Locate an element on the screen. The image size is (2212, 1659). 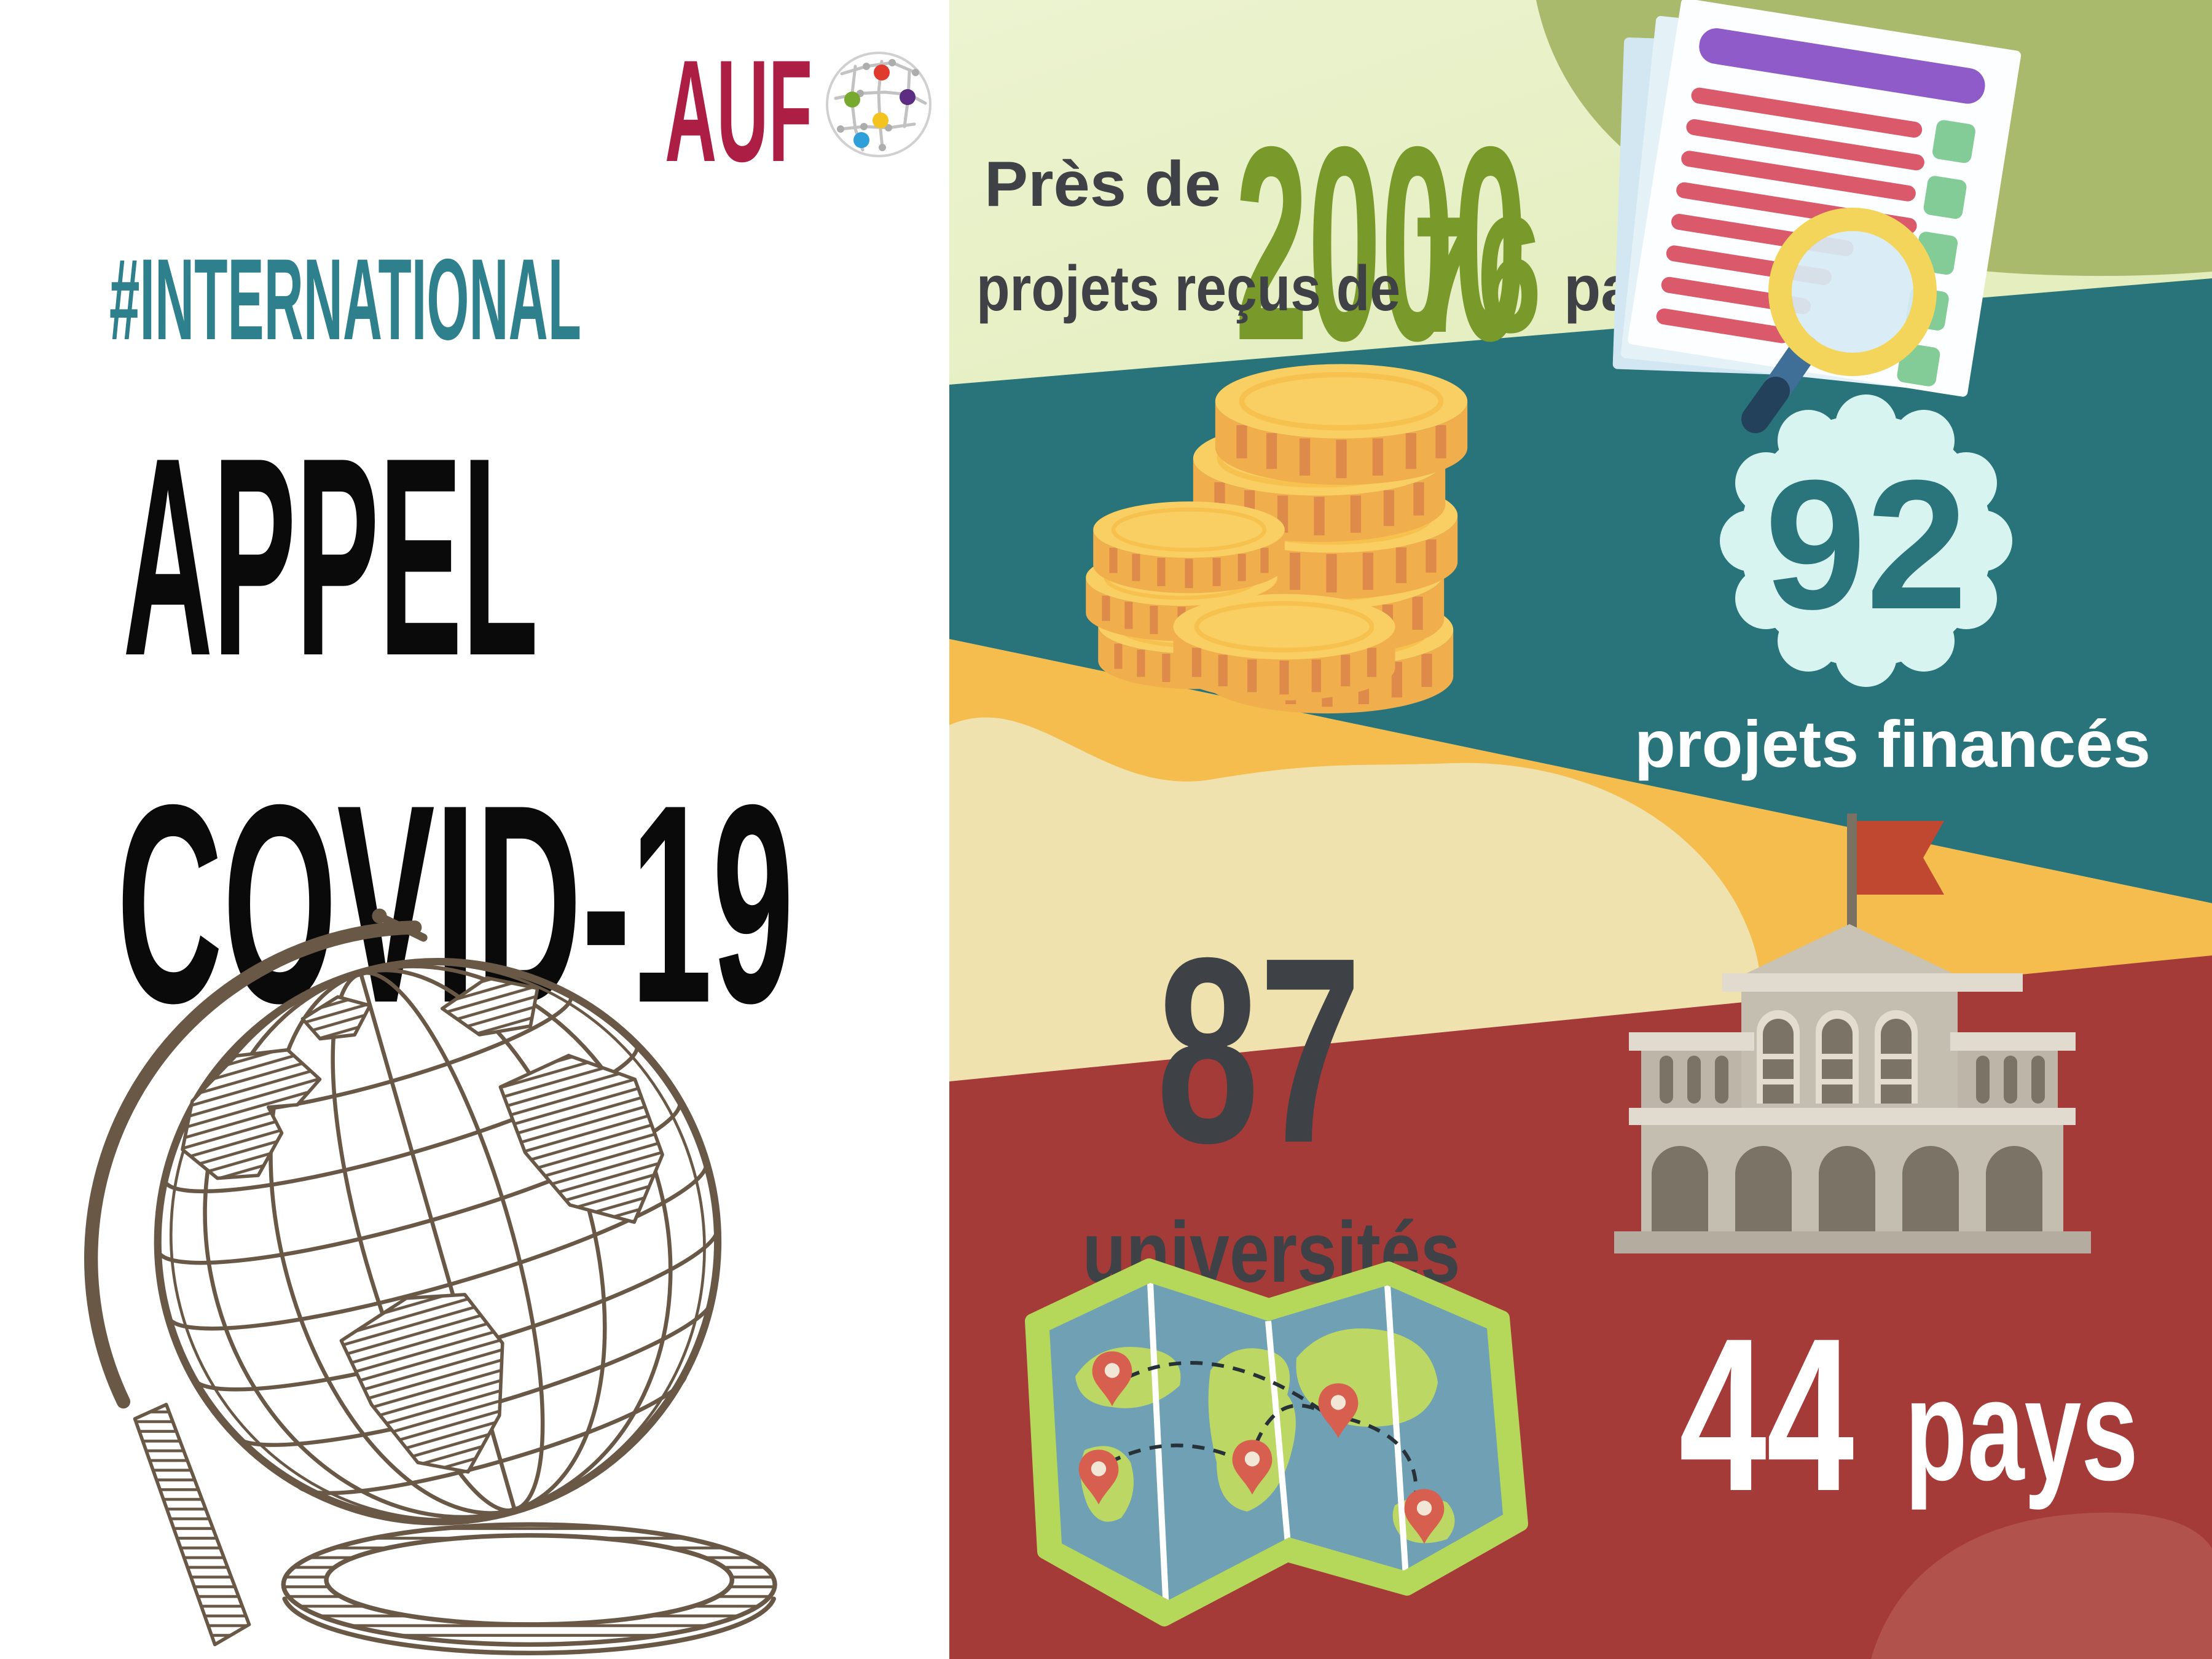
auf-logo-text: AUF is located at coordinates (738, 111).